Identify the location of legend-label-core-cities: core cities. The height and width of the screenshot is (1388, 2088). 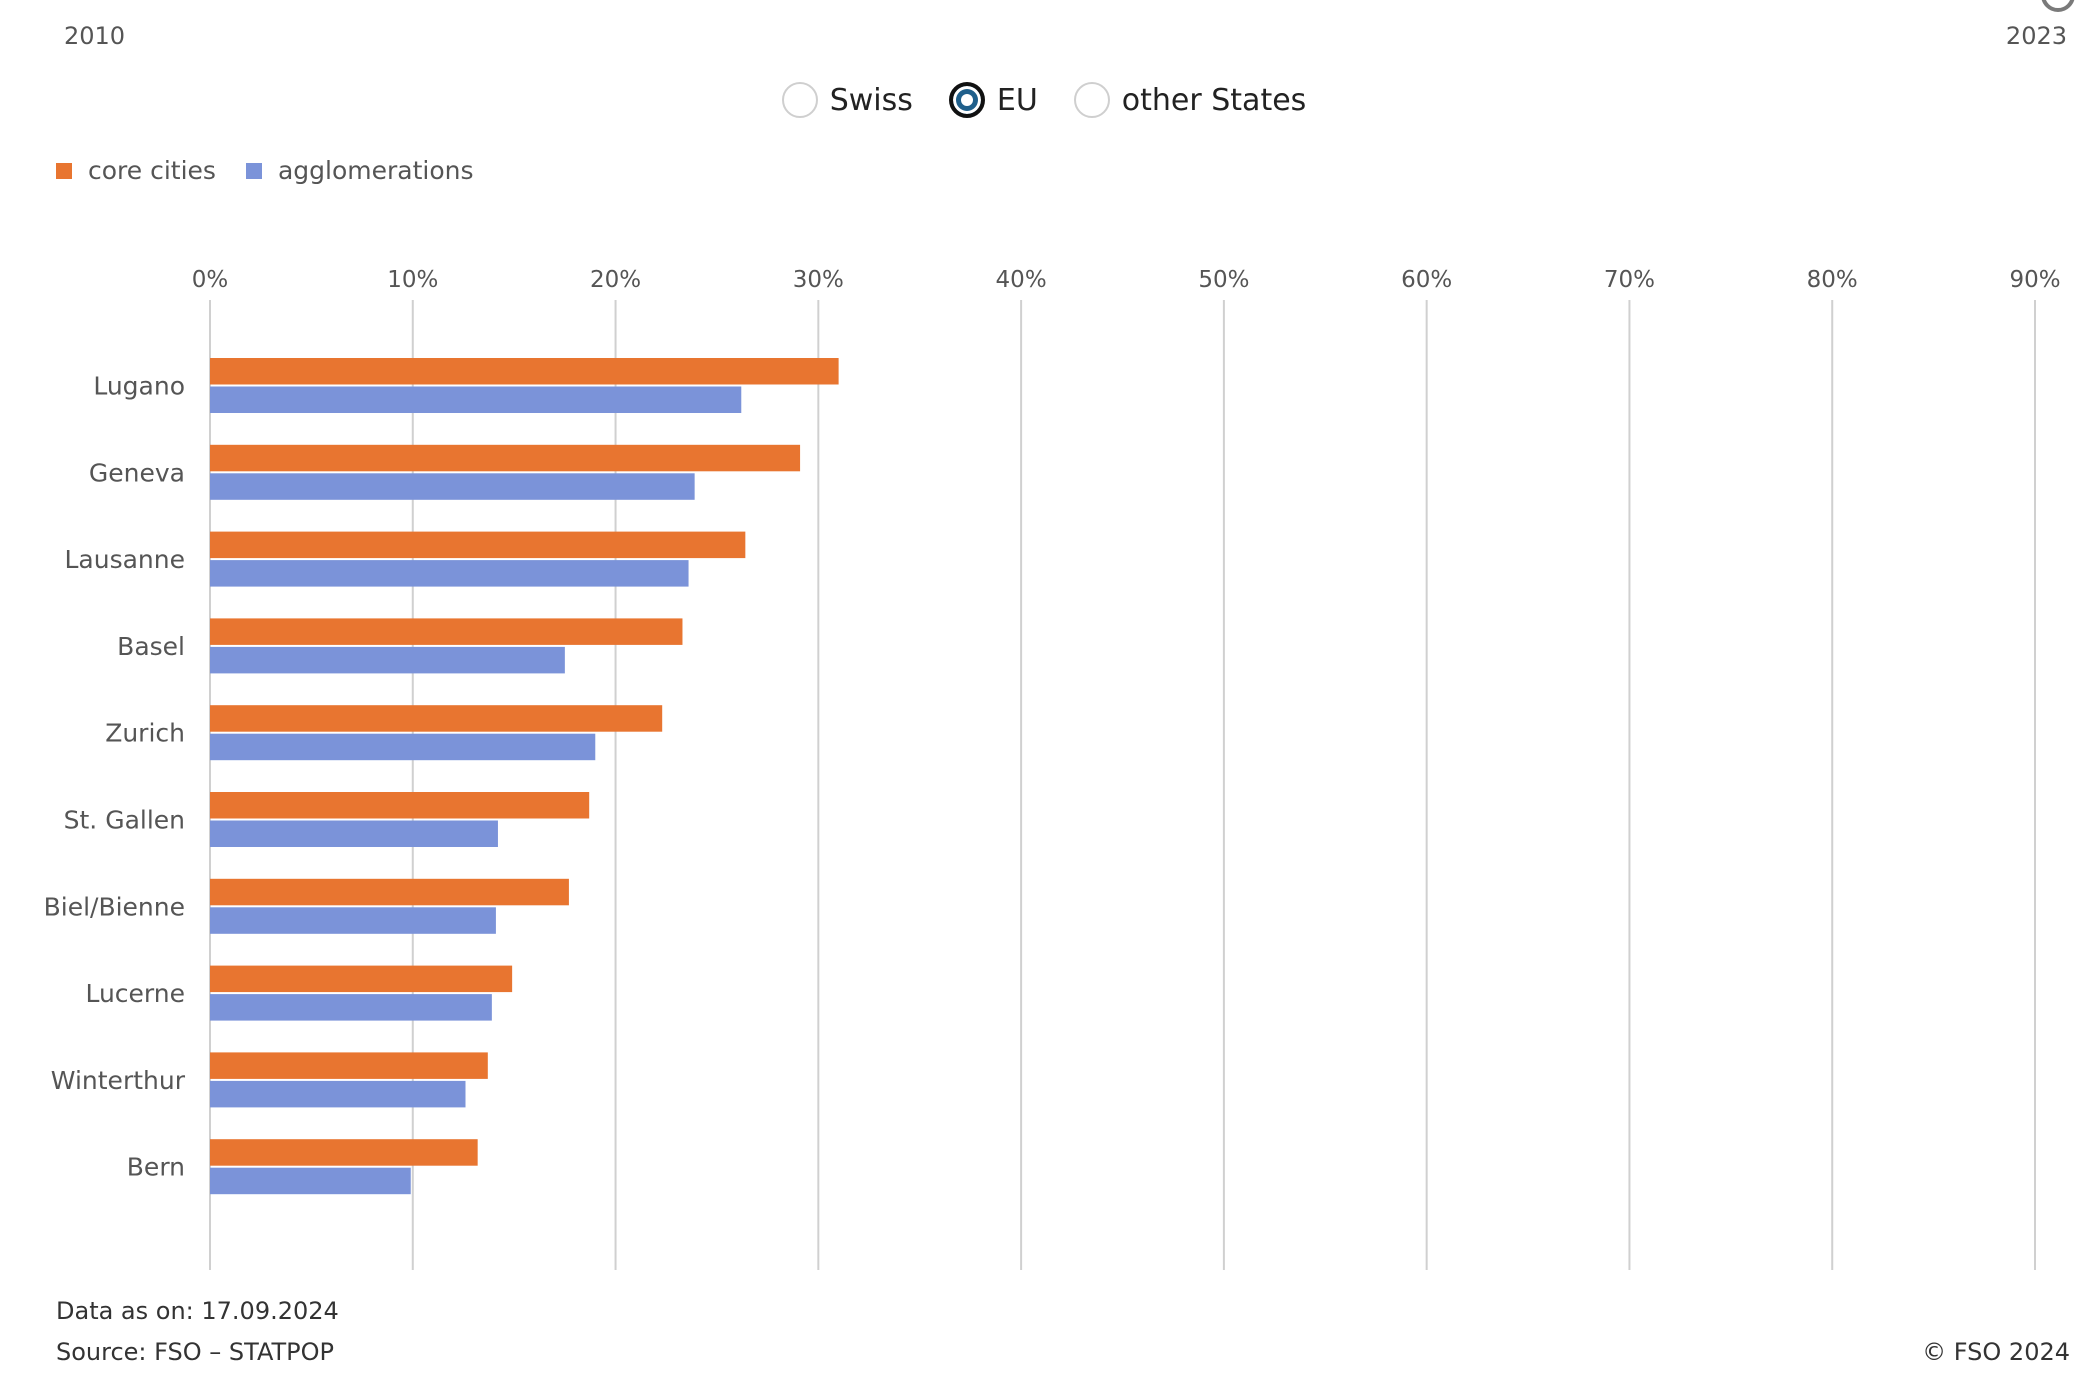
(152, 170).